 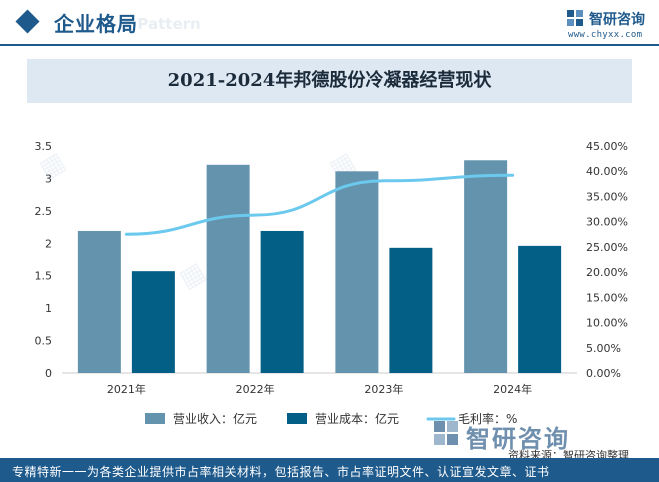 What do you see at coordinates (48, 373) in the screenshot?
I see `y-left-tick-label: 0` at bounding box center [48, 373].